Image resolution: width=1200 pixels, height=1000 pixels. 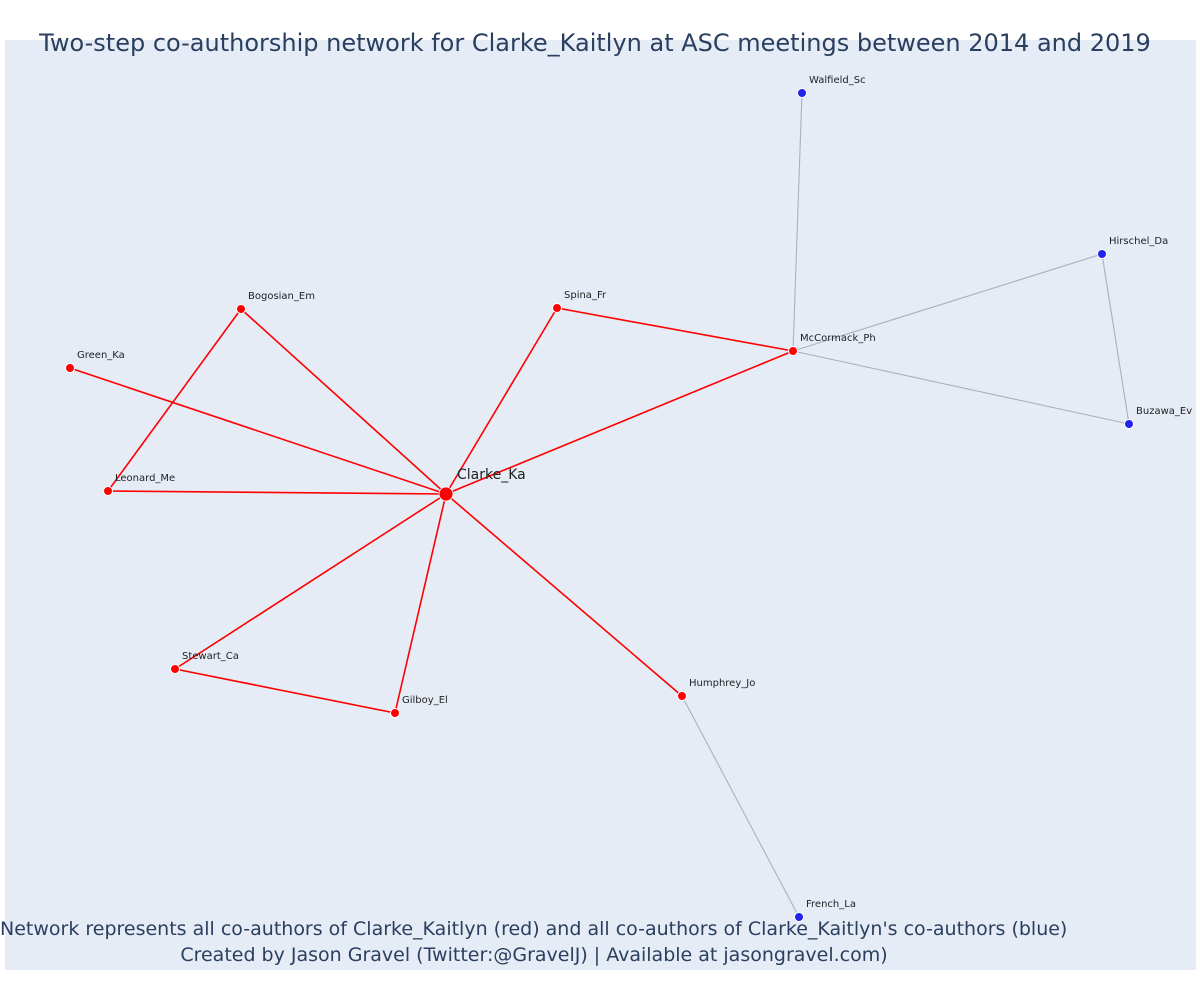 What do you see at coordinates (1164, 411) in the screenshot?
I see `node-label-Buzawa_Ev: Buzawa_Ev` at bounding box center [1164, 411].